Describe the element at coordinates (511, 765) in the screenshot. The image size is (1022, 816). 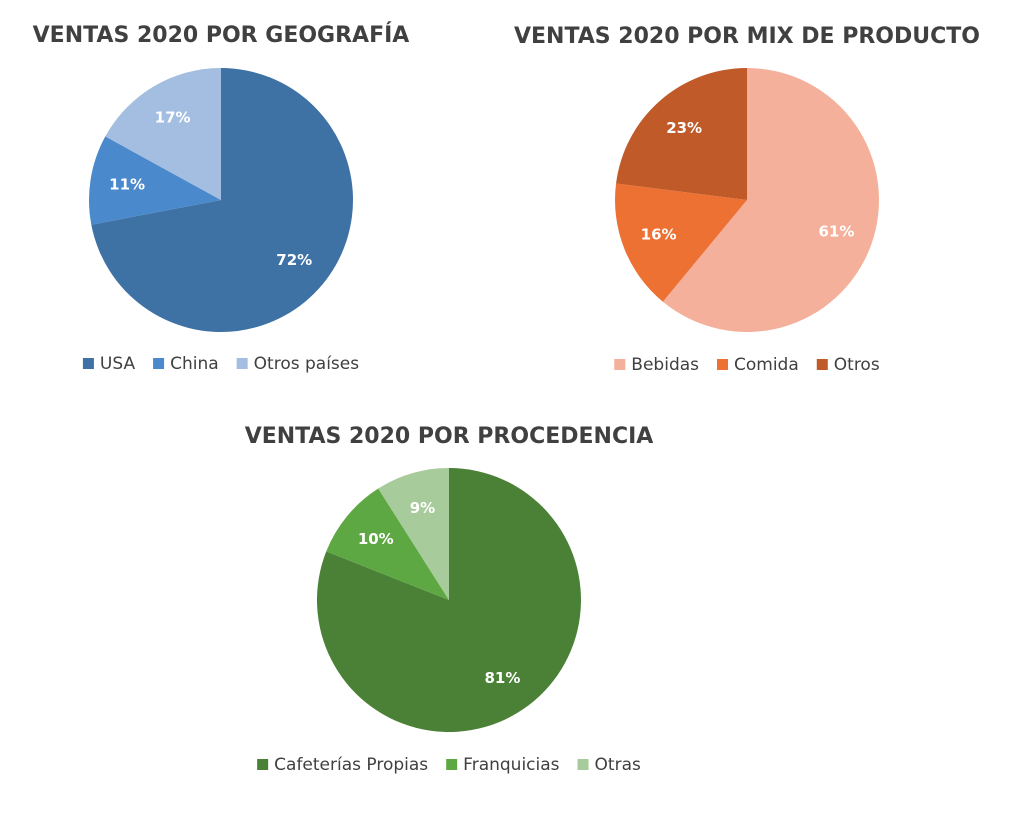
I see `legend-label: Franquicias` at that location.